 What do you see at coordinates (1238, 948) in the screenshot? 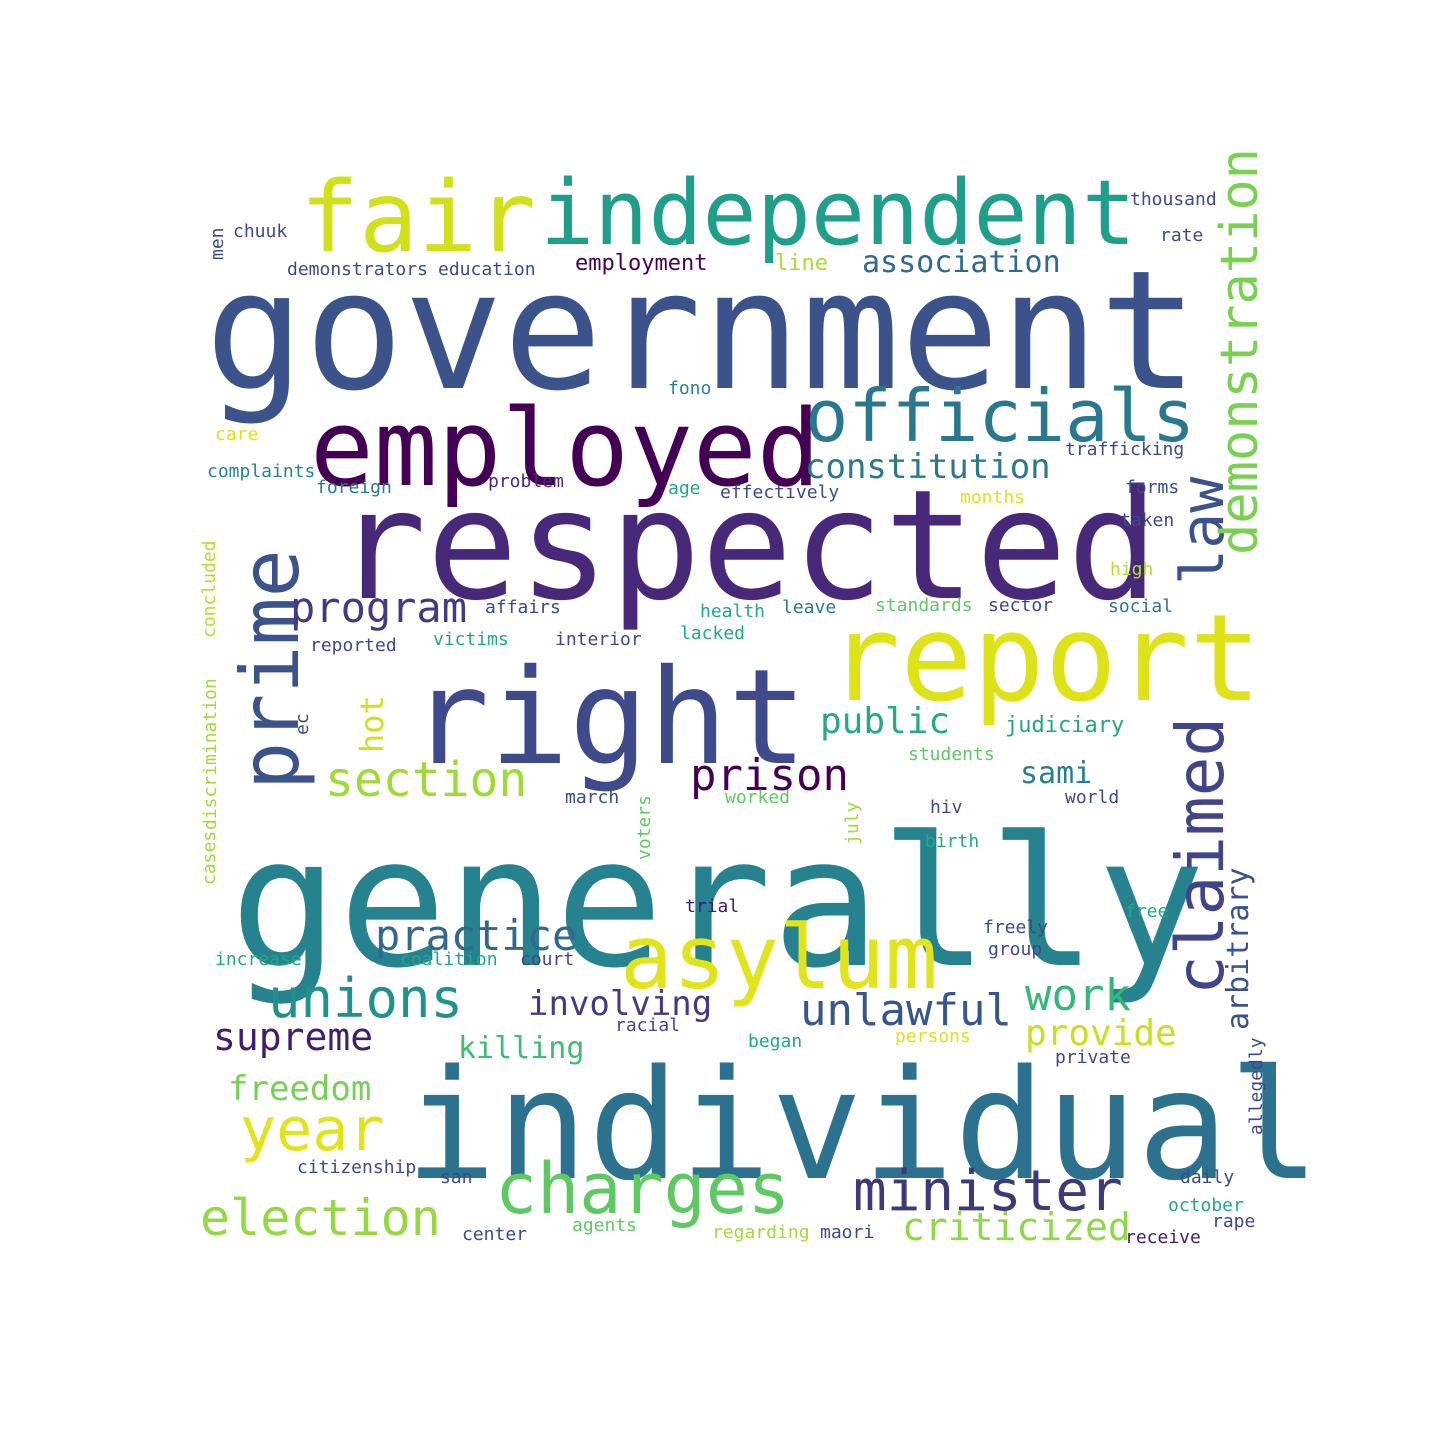
I see `word-arbitrary: arbitrary` at bounding box center [1238, 948].